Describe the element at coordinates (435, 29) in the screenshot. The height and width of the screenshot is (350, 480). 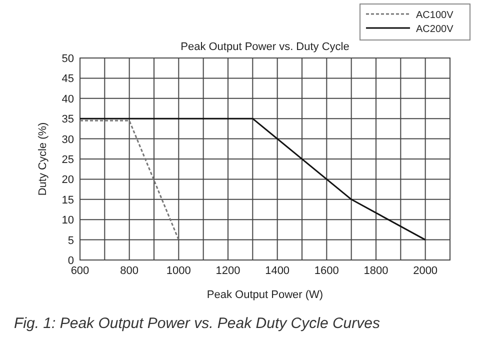
I see `legend-label: AC200V` at that location.